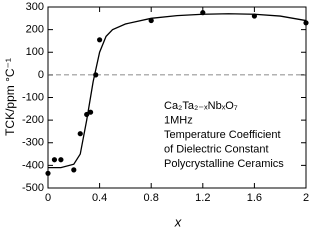 The width and height of the screenshot is (320, 240). Describe the element at coordinates (178, 120) in the screenshot. I see `annotation: 1MHz` at that location.